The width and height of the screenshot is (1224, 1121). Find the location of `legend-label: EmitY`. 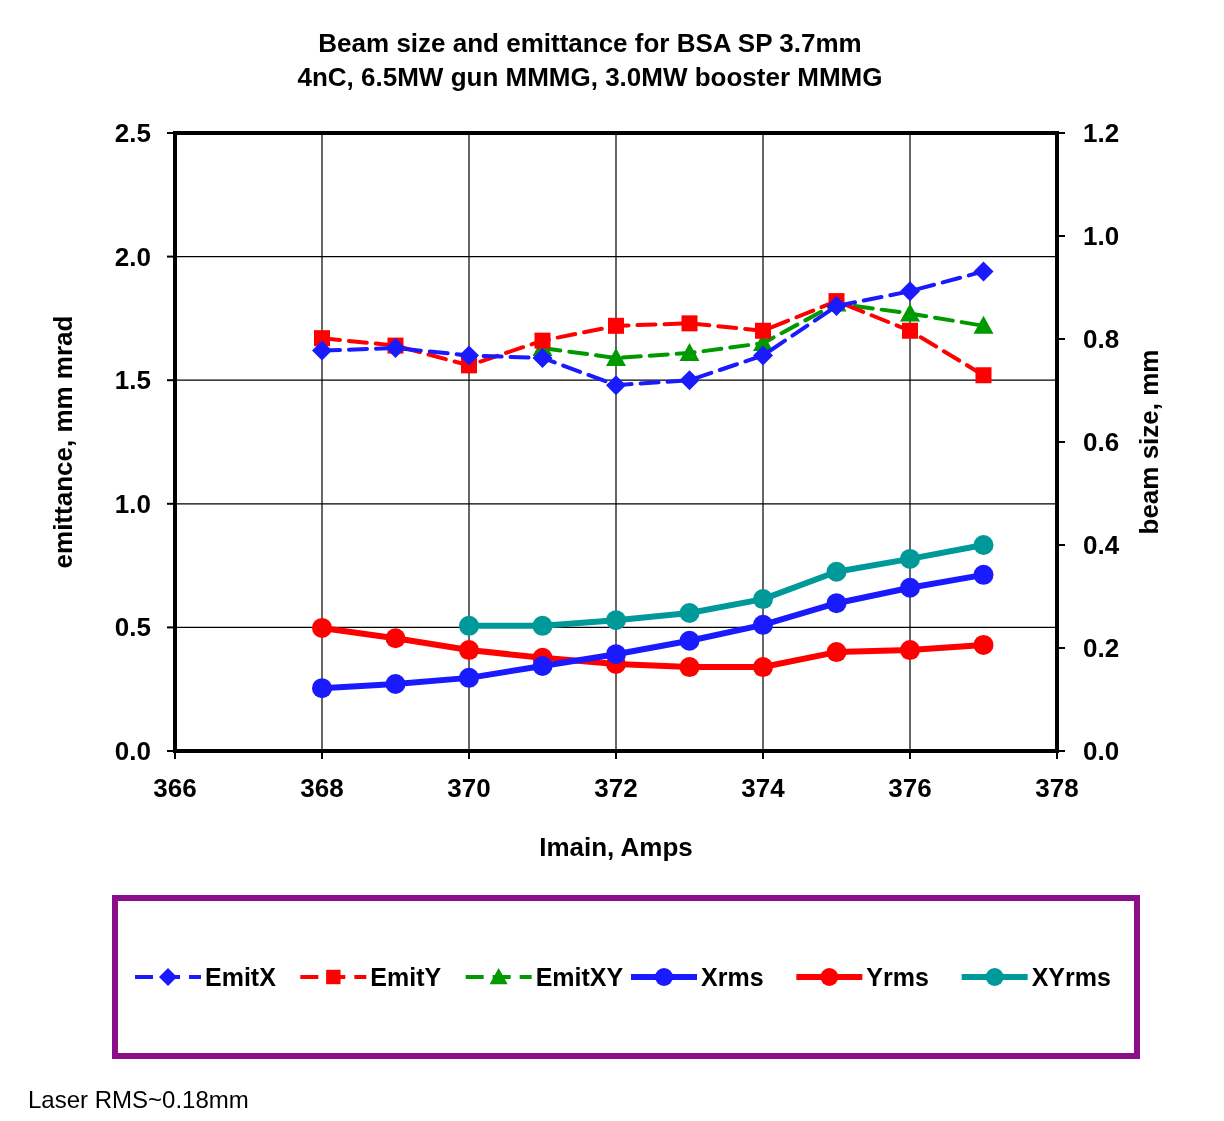

legend-label: EmitY is located at coordinates (406, 977).